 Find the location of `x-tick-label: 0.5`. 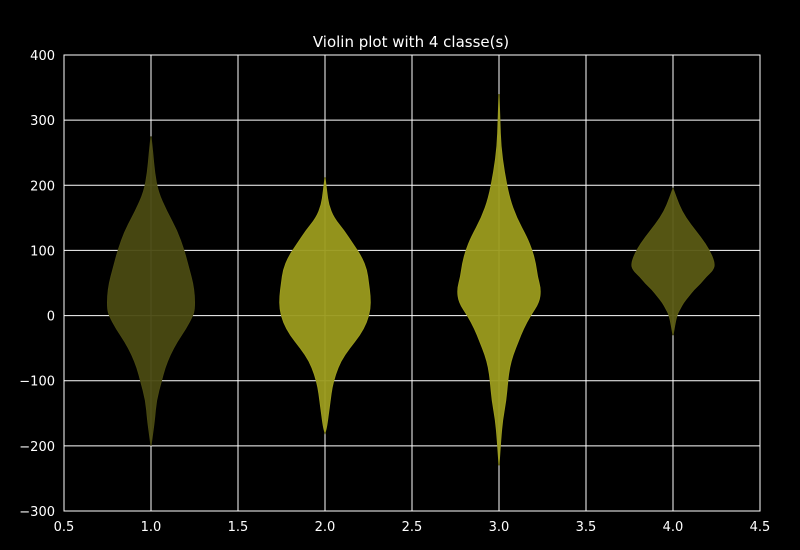

x-tick-label: 0.5 is located at coordinates (64, 527).